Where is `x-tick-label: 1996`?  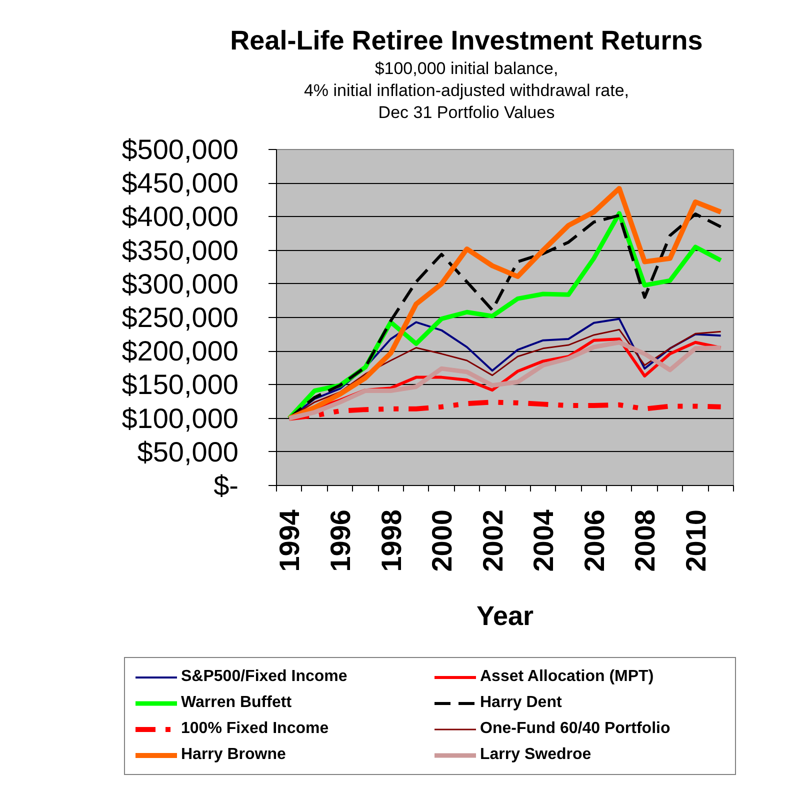
x-tick-label: 1996 is located at coordinates (340, 540).